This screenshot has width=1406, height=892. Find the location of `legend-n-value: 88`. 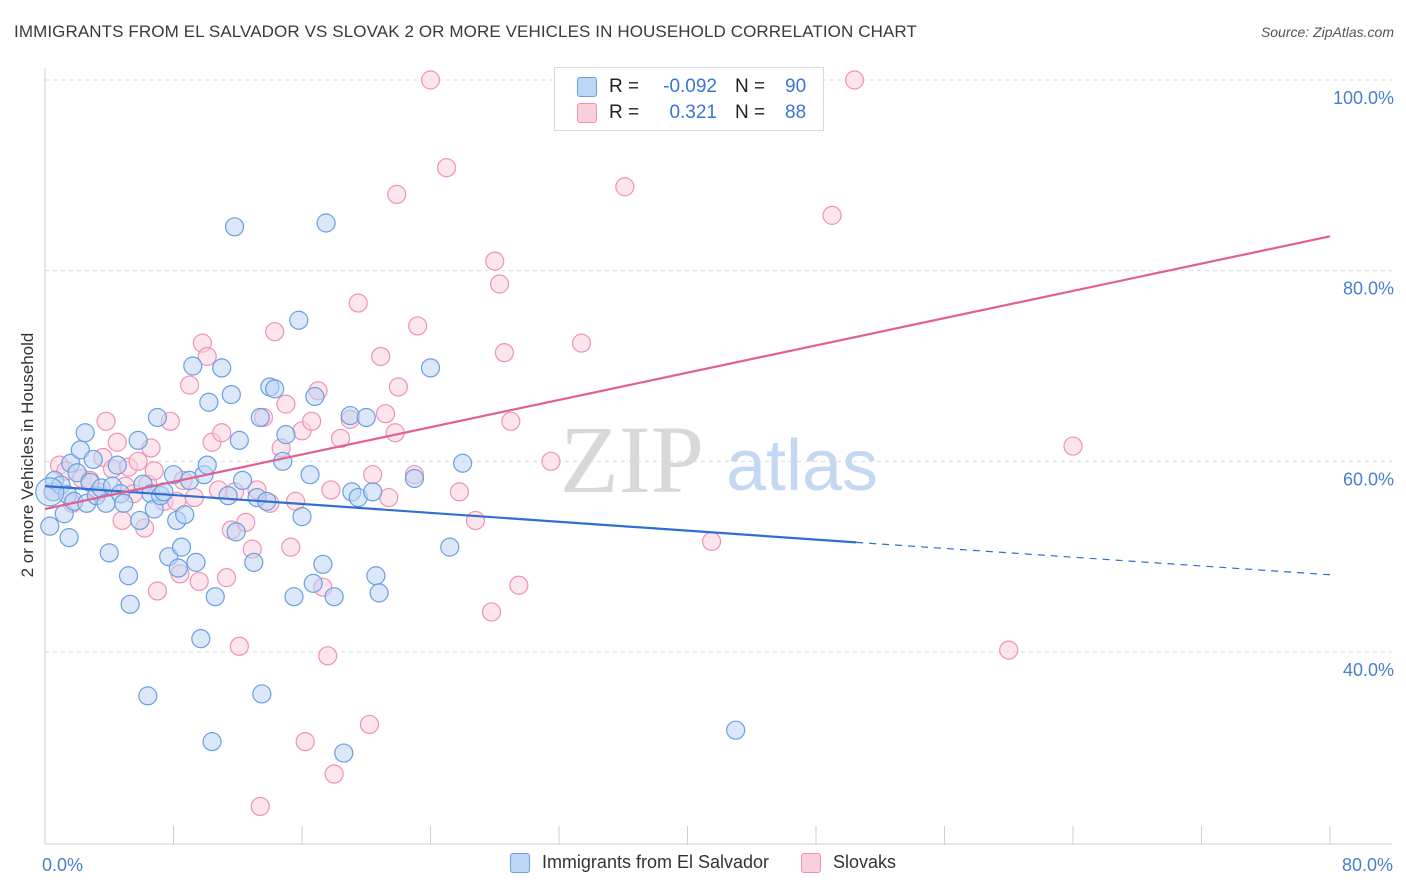

legend-n-value: 88 is located at coordinates (796, 112).